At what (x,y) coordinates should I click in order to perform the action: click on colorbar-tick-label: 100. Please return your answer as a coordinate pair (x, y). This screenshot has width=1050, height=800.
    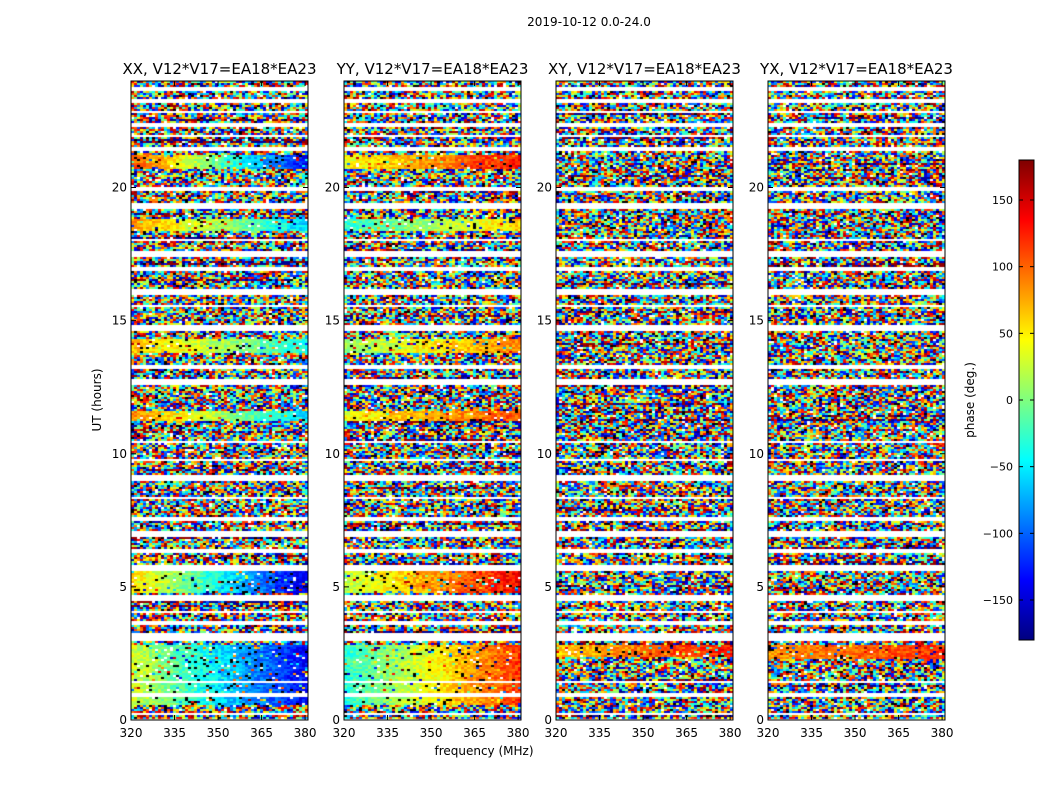
    Looking at the image, I should click on (1002, 267).